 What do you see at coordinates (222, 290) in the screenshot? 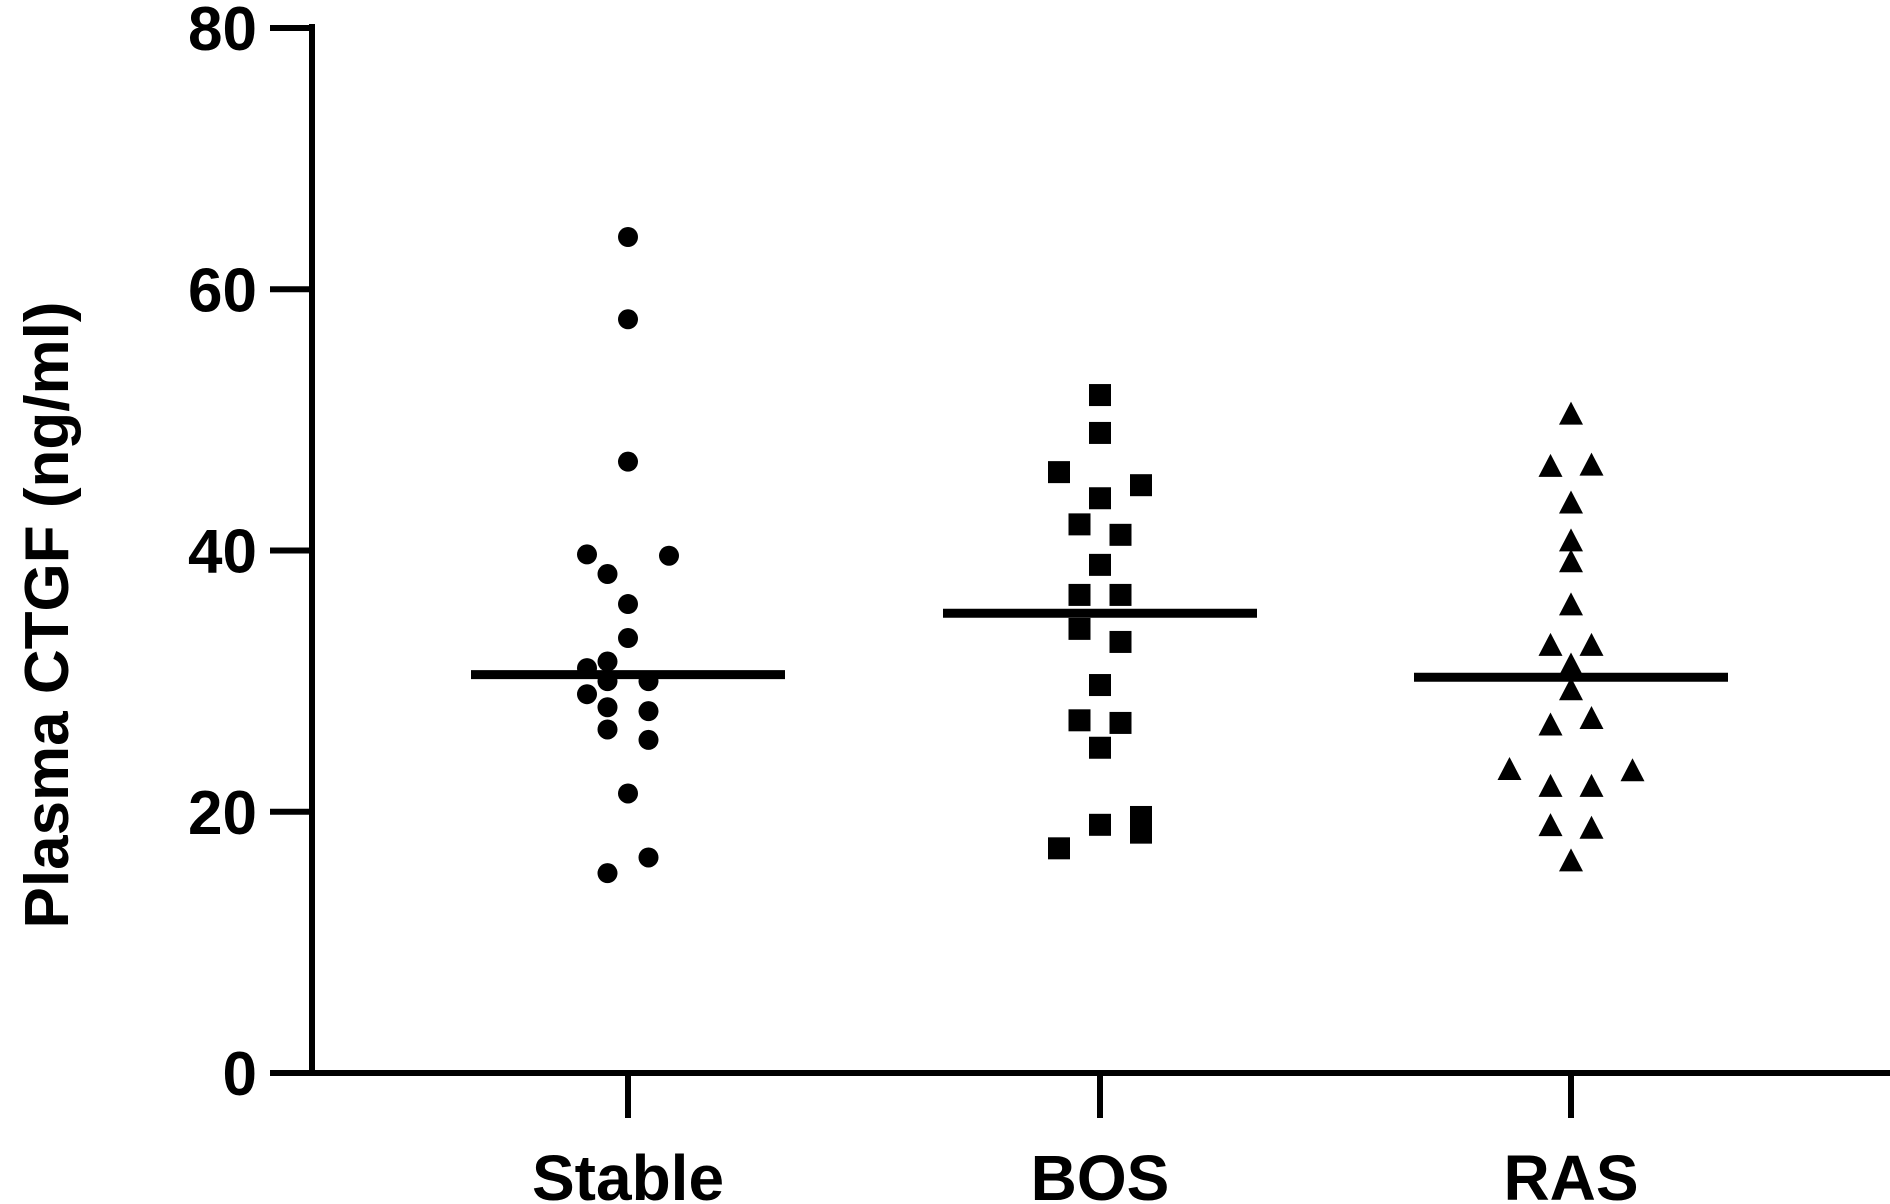
I see `y-tick-label-60: 60` at bounding box center [222, 290].